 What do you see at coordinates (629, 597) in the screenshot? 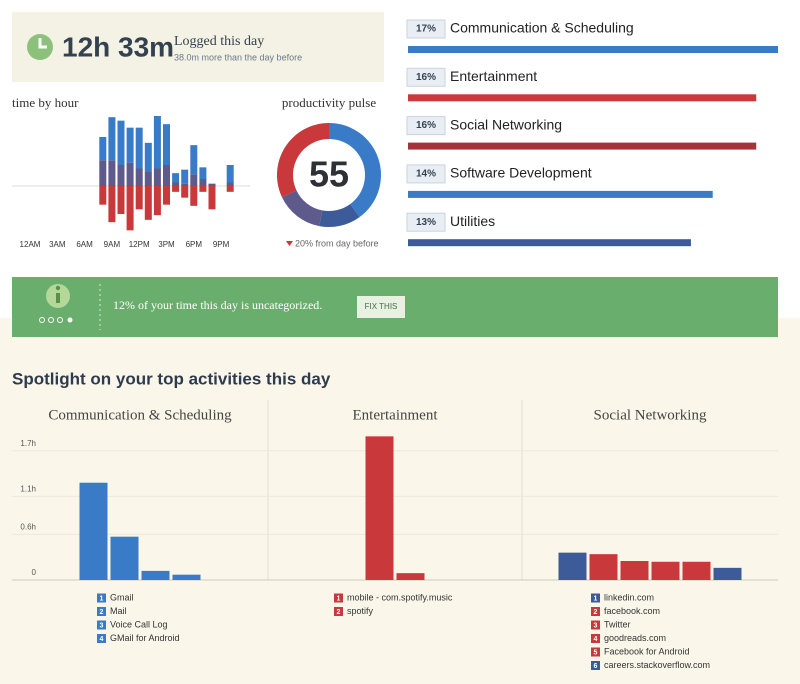
I see `legend-label: linkedin.com` at bounding box center [629, 597].